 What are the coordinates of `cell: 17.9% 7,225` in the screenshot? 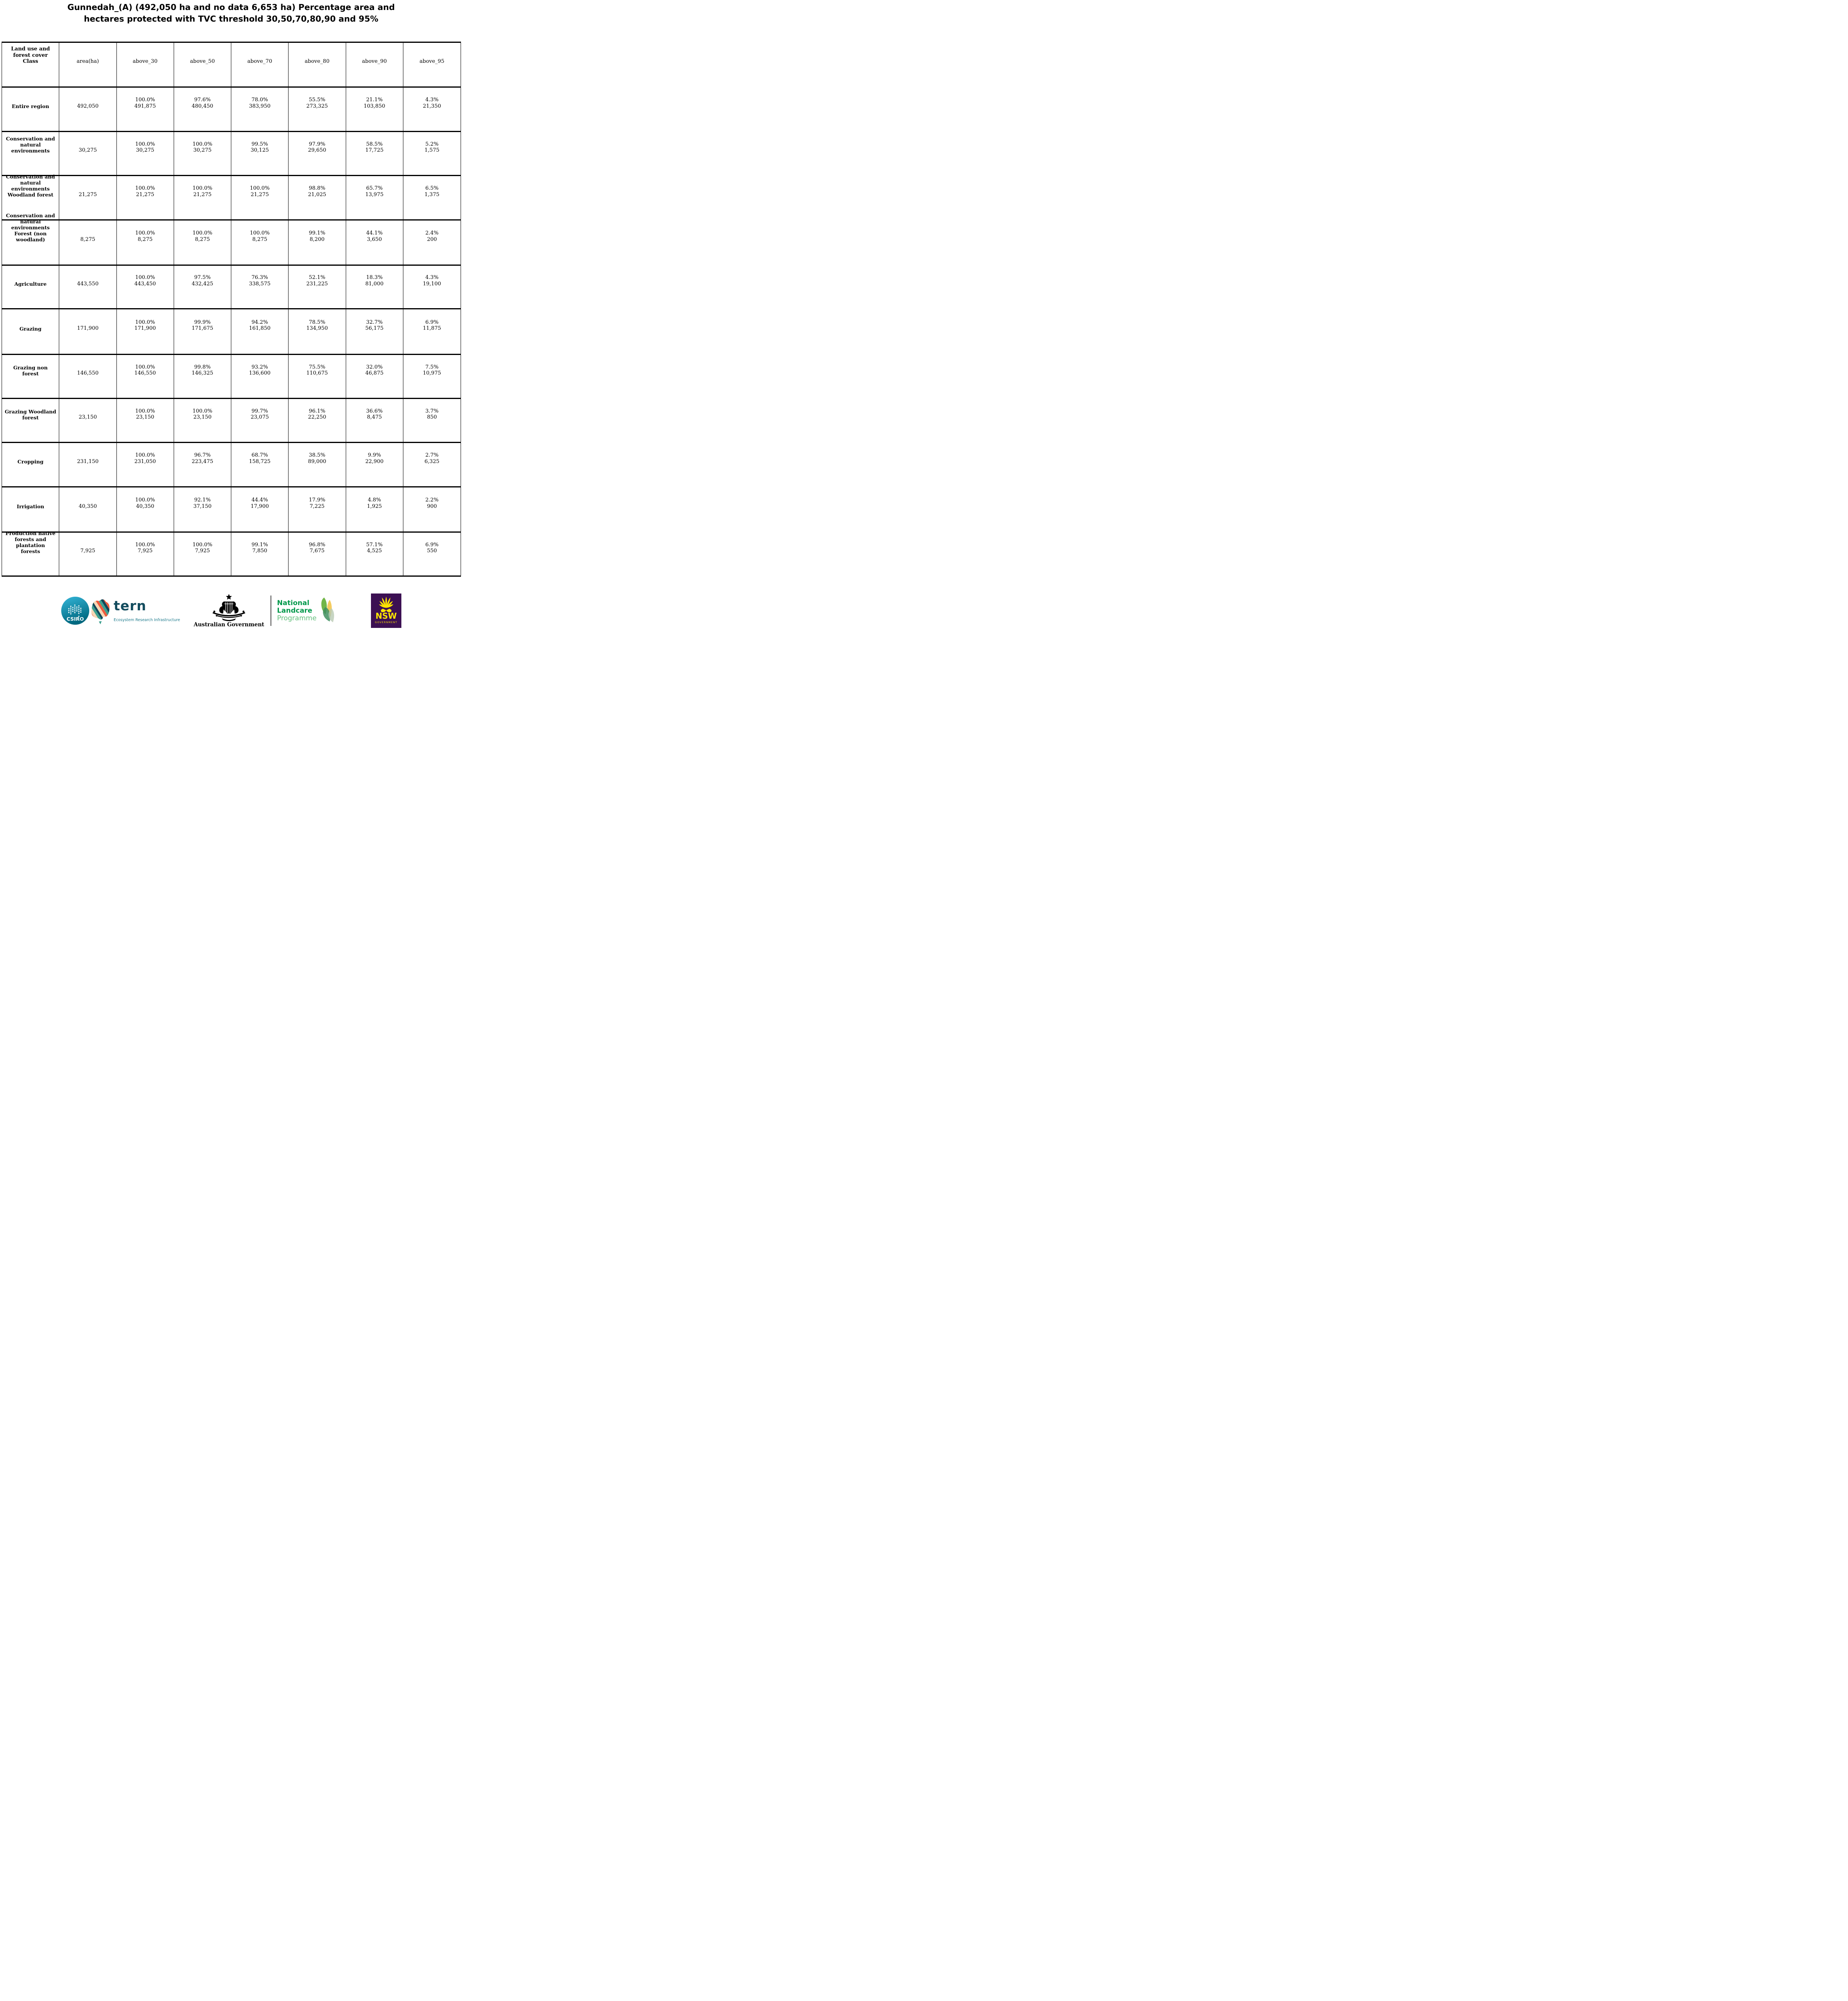 It's located at (317, 510).